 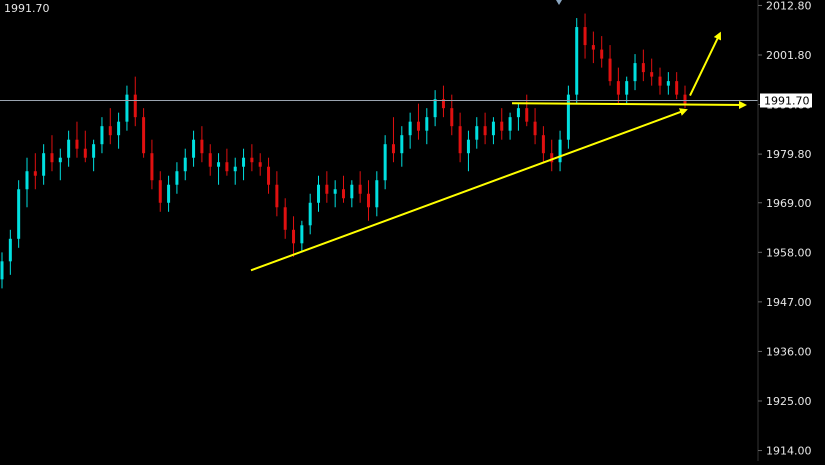 What do you see at coordinates (789, 55) in the screenshot?
I see `axis-tick-label: 2001.80` at bounding box center [789, 55].